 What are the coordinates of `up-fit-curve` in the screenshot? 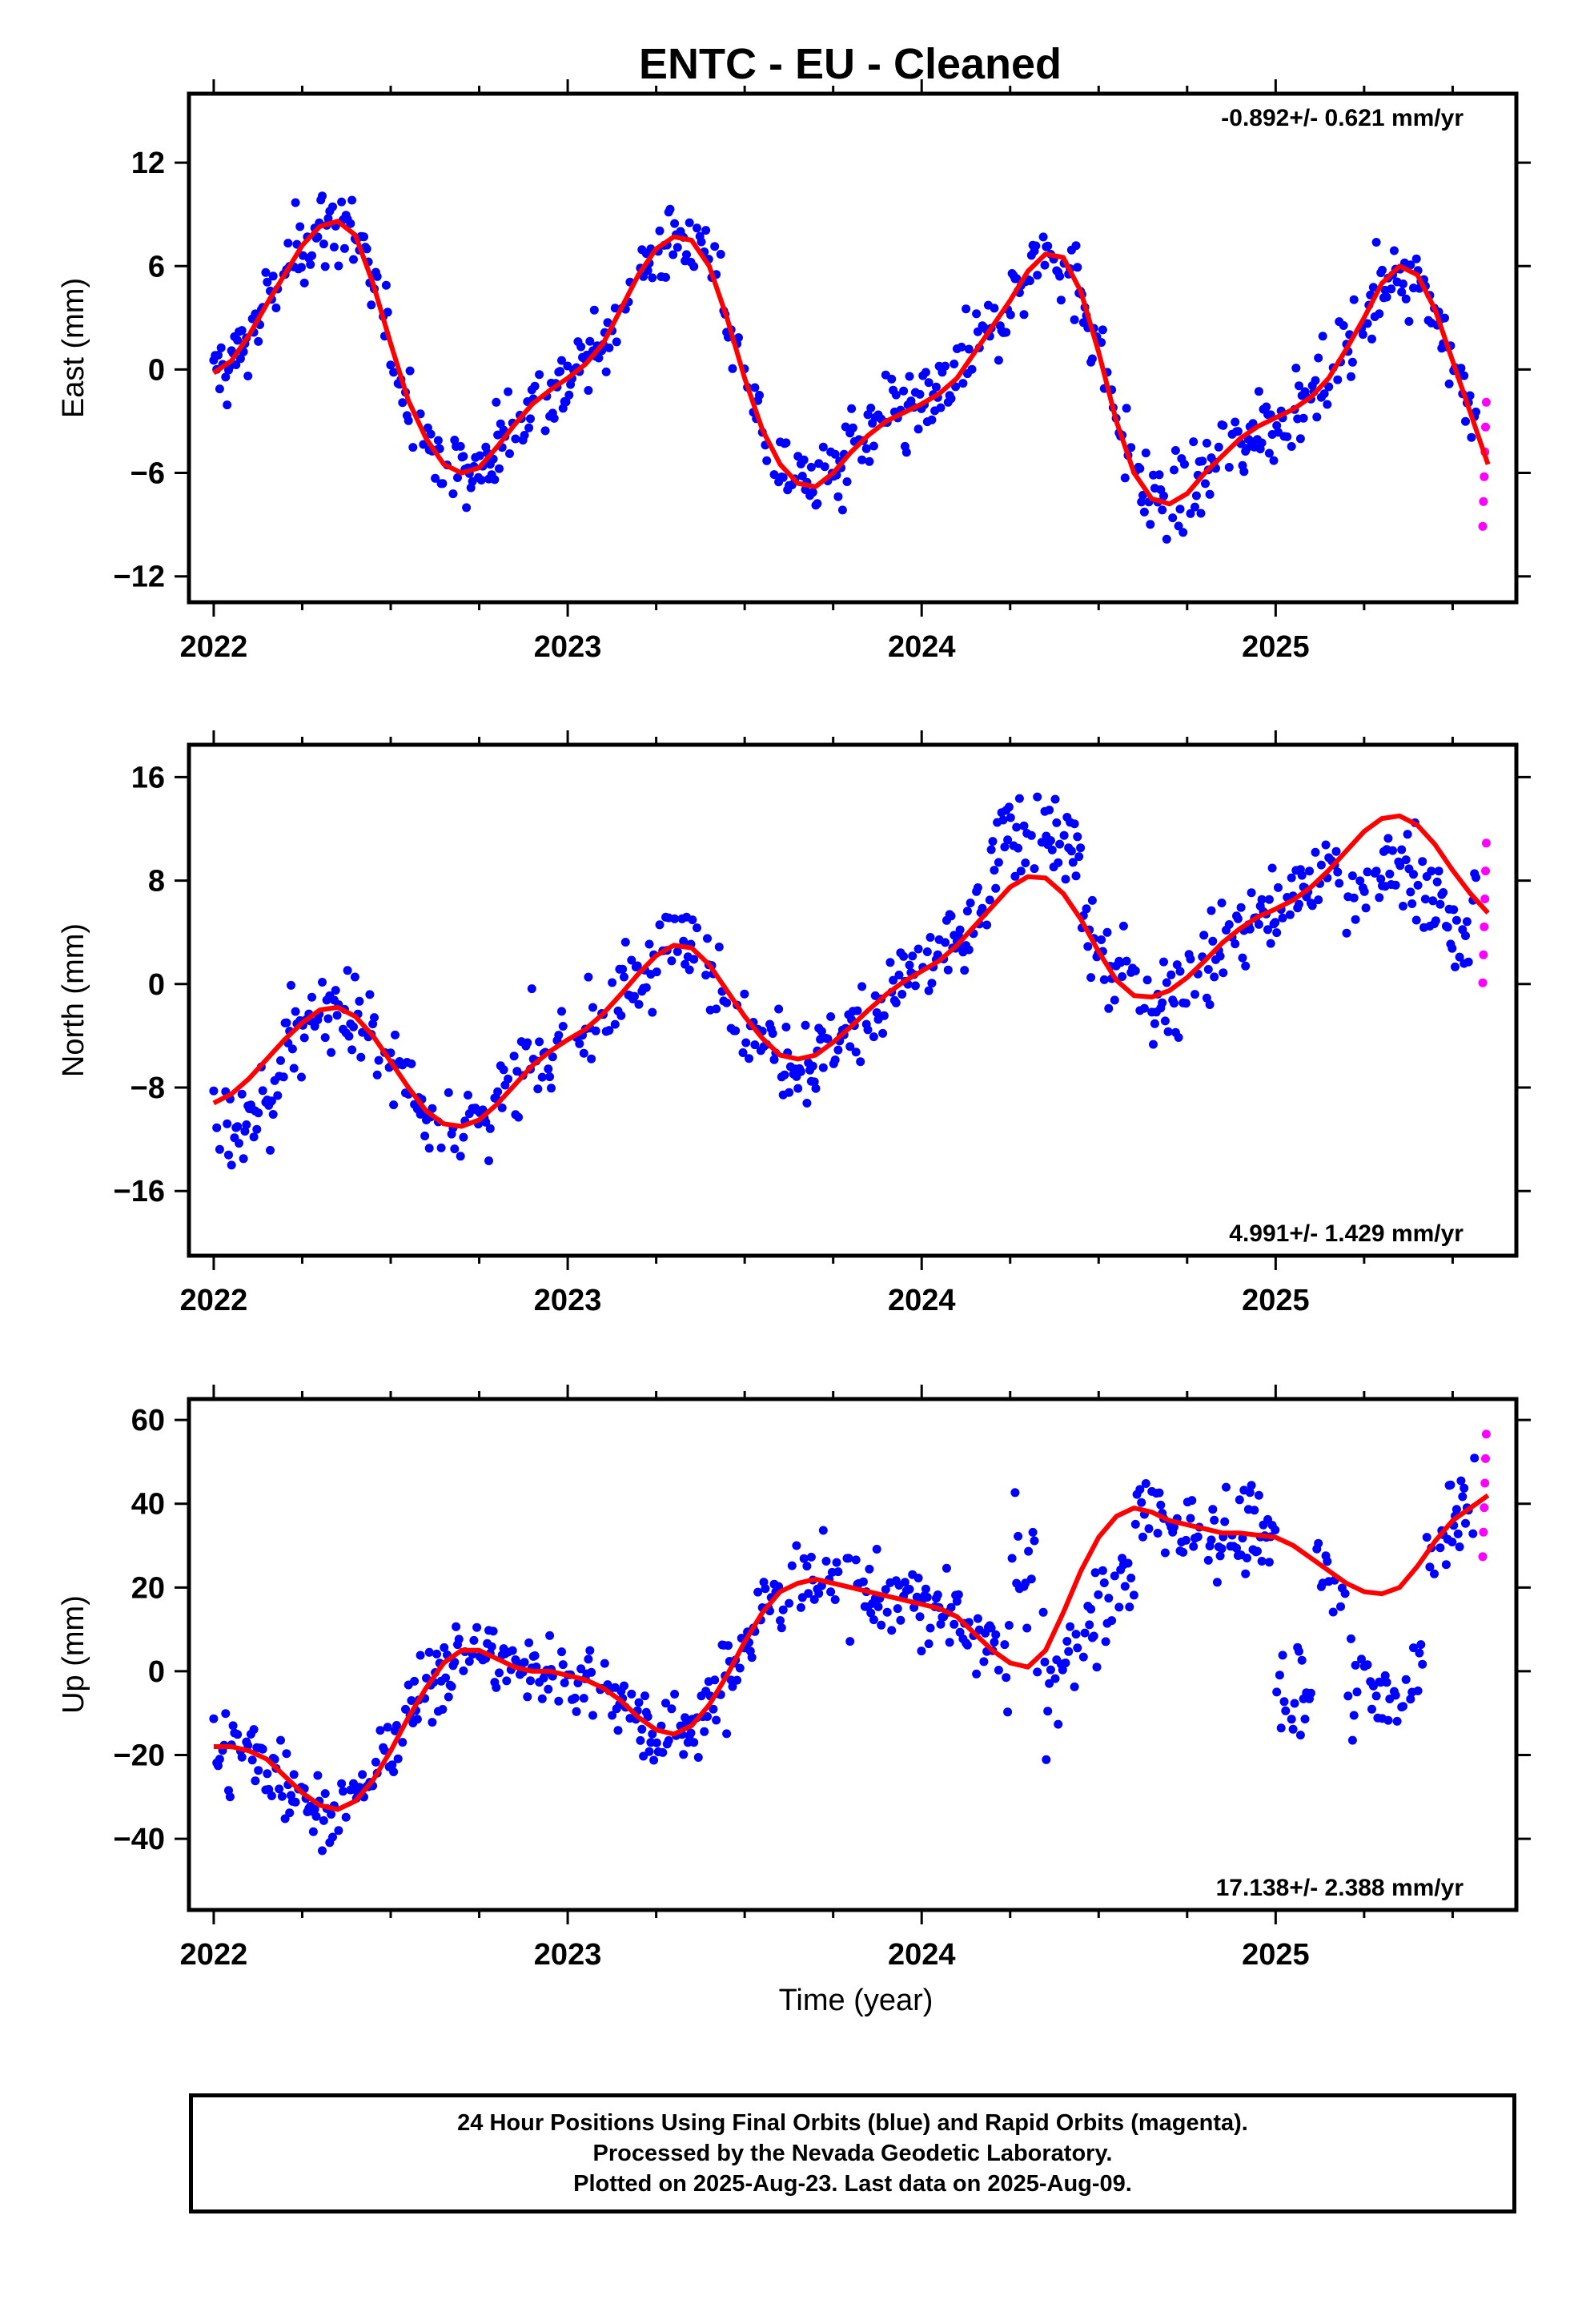 It's located at (851, 1653).